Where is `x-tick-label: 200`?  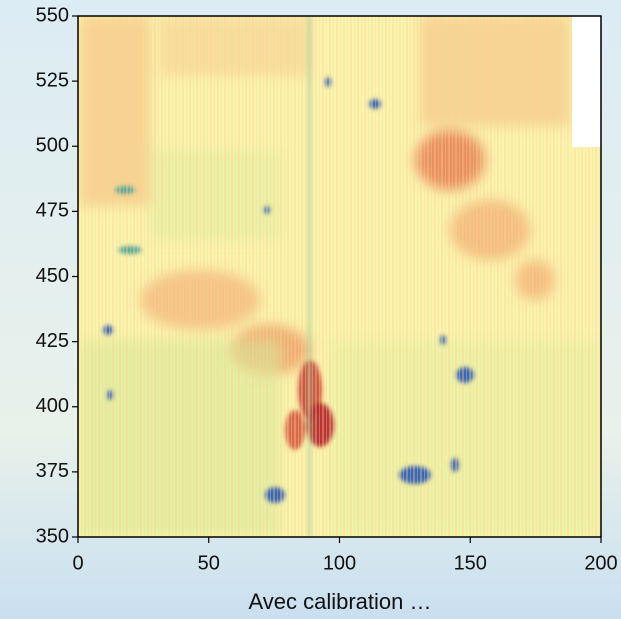 x-tick-label: 200 is located at coordinates (600, 563).